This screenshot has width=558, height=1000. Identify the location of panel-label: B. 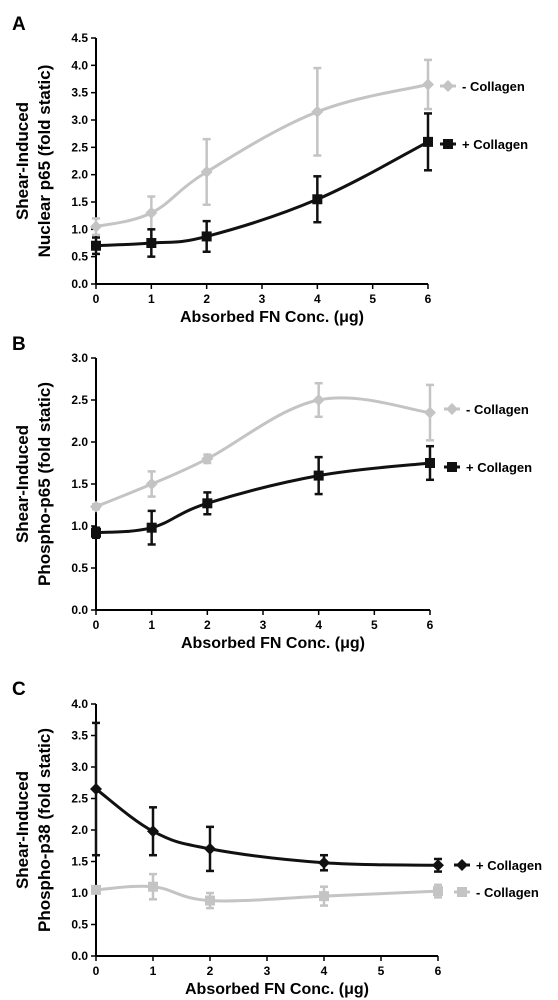
(19, 344).